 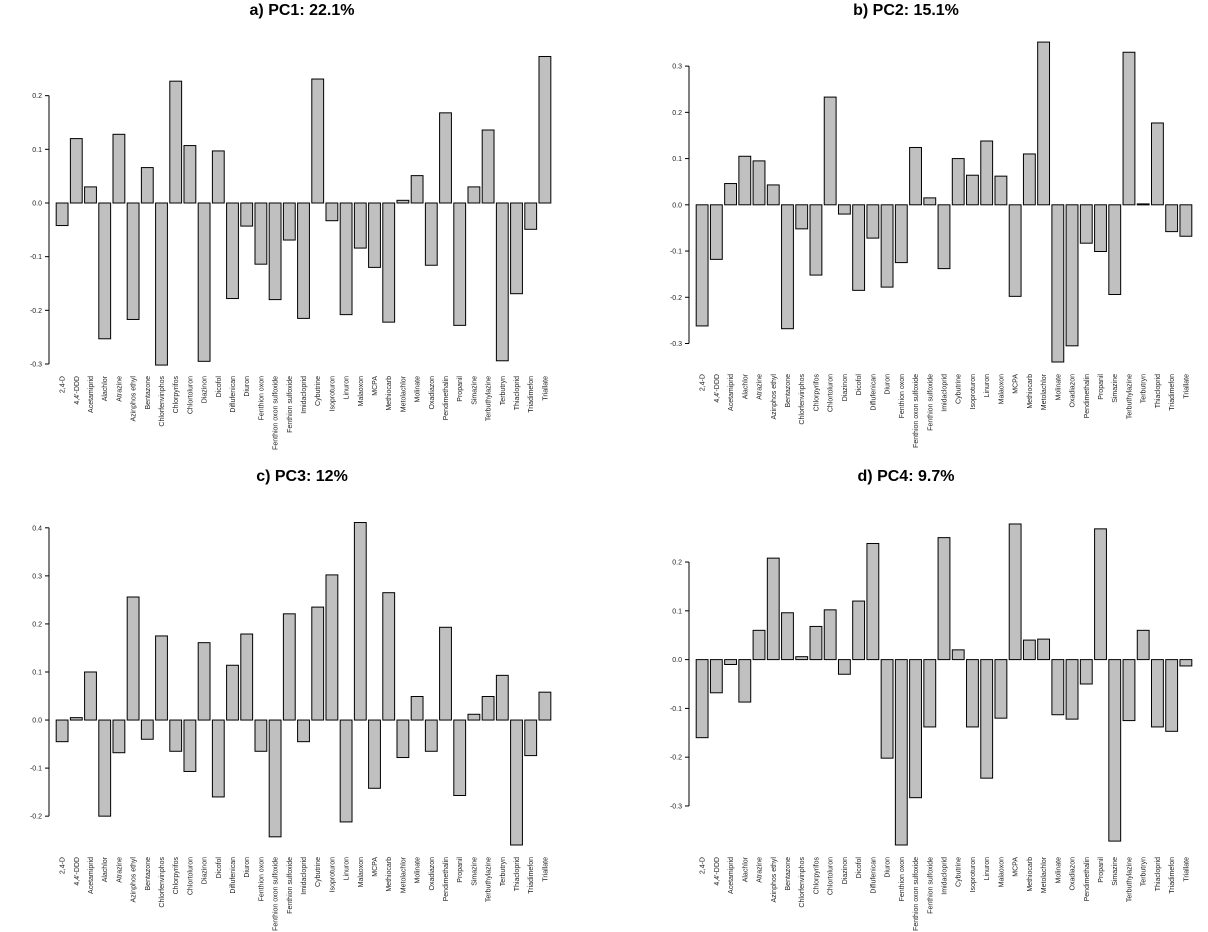 What do you see at coordinates (261, 398) in the screenshot?
I see `x-category-label: Fenthion oxon` at bounding box center [261, 398].